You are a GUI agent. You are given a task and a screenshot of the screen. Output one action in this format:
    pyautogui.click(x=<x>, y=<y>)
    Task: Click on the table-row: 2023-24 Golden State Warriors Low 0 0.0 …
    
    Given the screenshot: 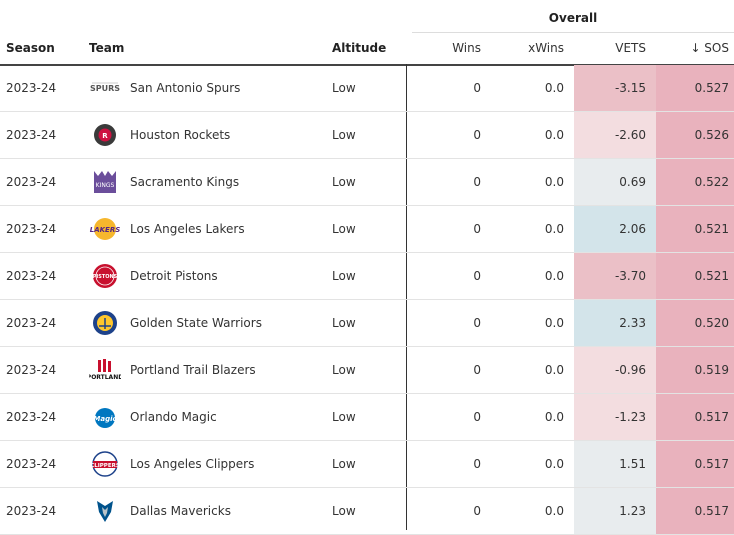 What is the action you would take?
    pyautogui.click(x=367, y=323)
    